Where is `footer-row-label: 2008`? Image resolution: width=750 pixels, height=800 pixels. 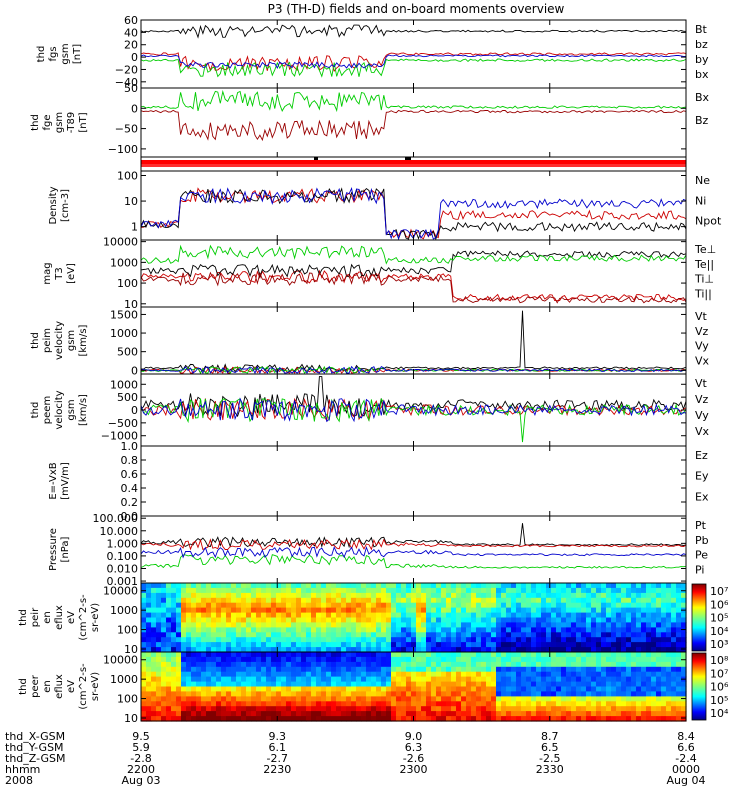
footer-row-label: 2008 is located at coordinates (19, 780).